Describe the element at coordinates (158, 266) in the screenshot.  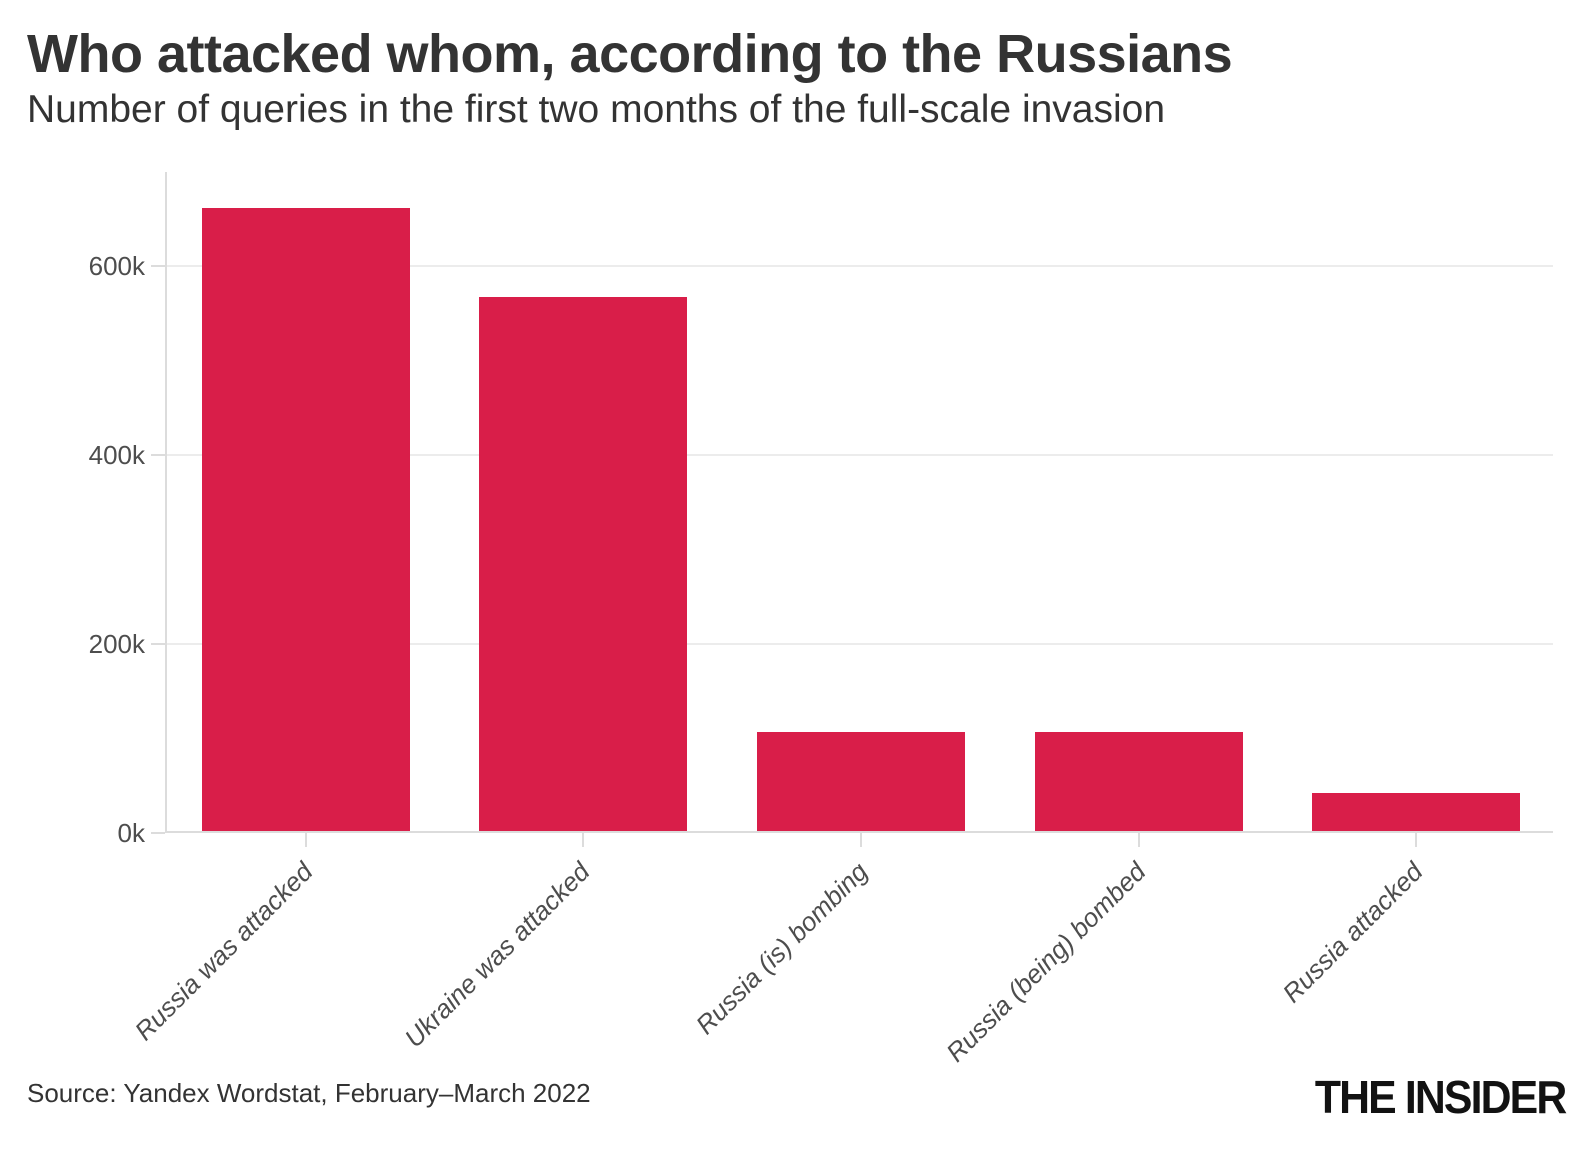
I see `y-axis-tick-600k` at that location.